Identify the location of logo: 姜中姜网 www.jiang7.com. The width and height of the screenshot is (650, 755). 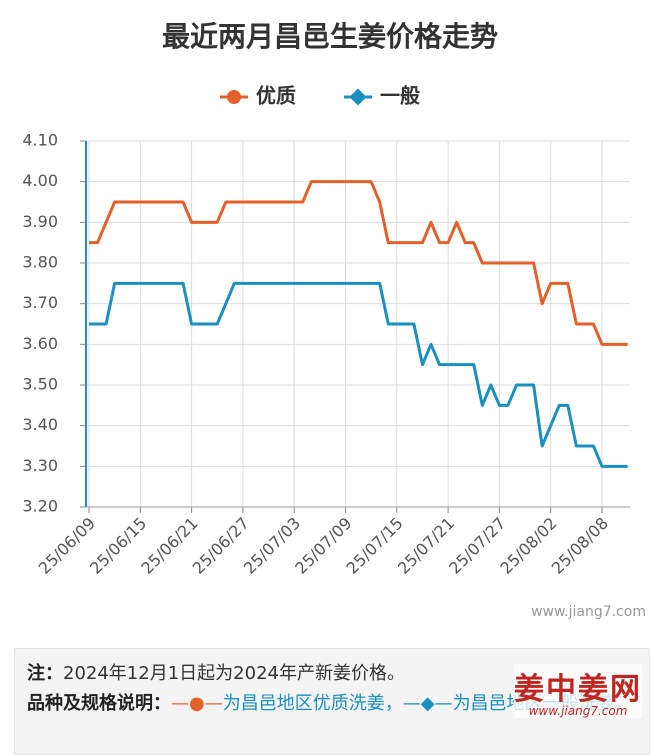
(578, 691).